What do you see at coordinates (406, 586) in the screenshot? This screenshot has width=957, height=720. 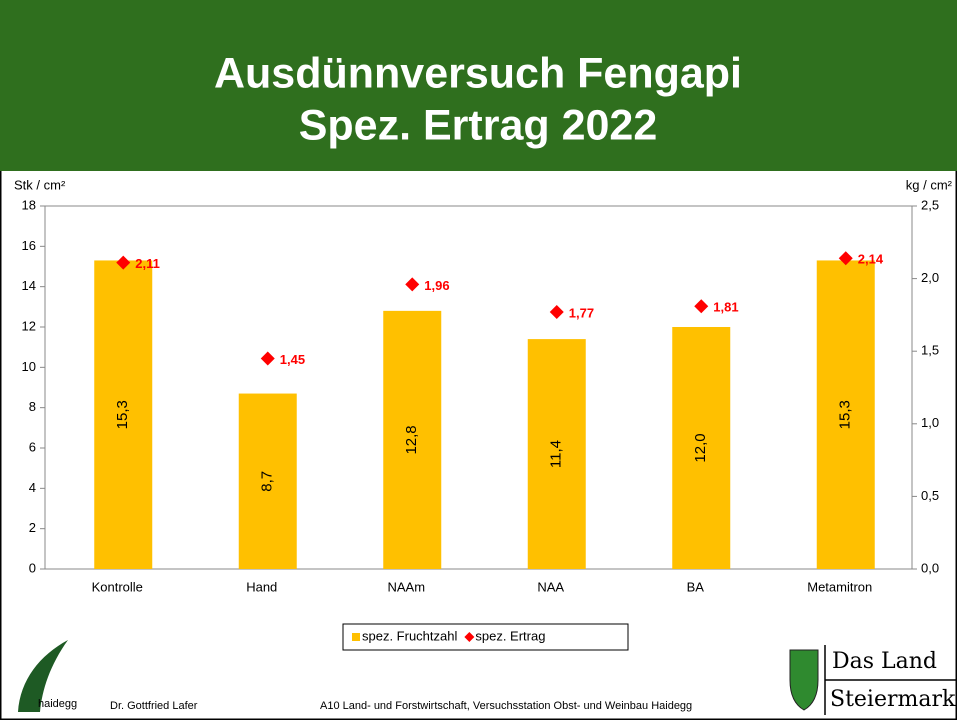 I see `x-tick-label: NAAm` at bounding box center [406, 586].